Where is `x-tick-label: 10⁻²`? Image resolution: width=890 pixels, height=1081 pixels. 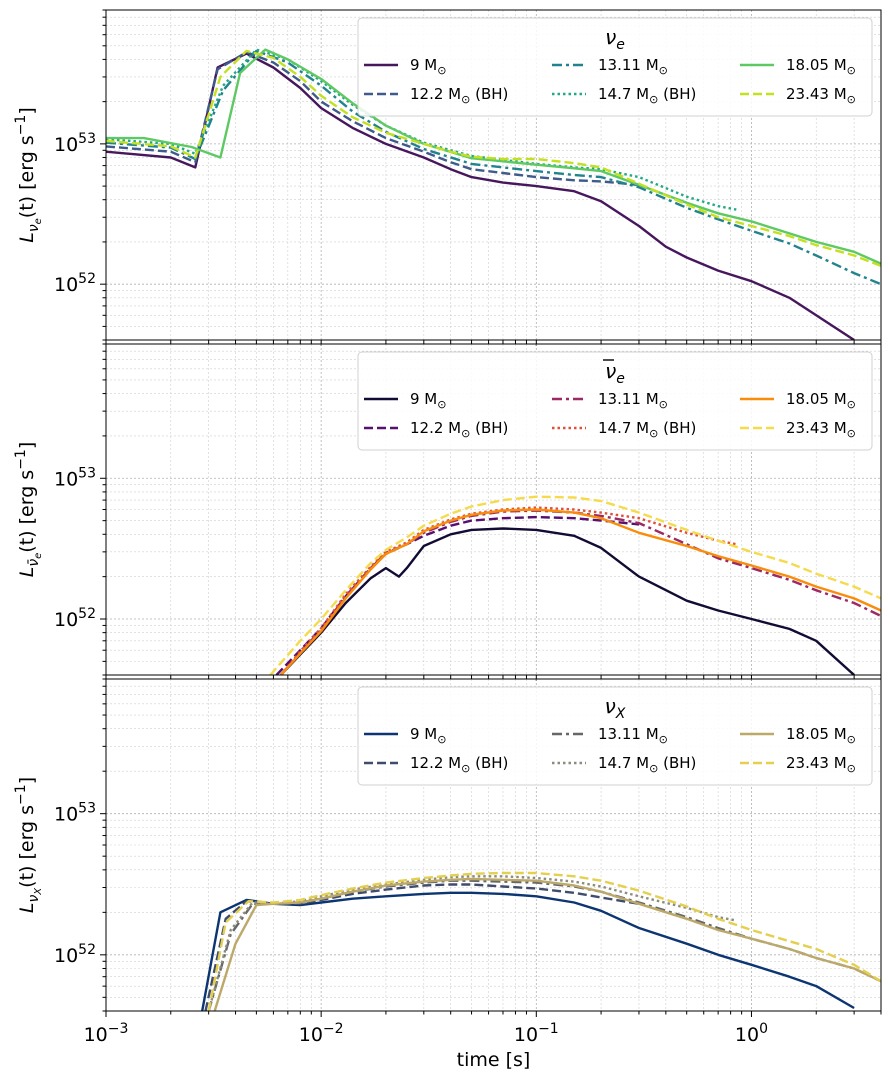 x-tick-label: 10⁻² is located at coordinates (321, 1033).